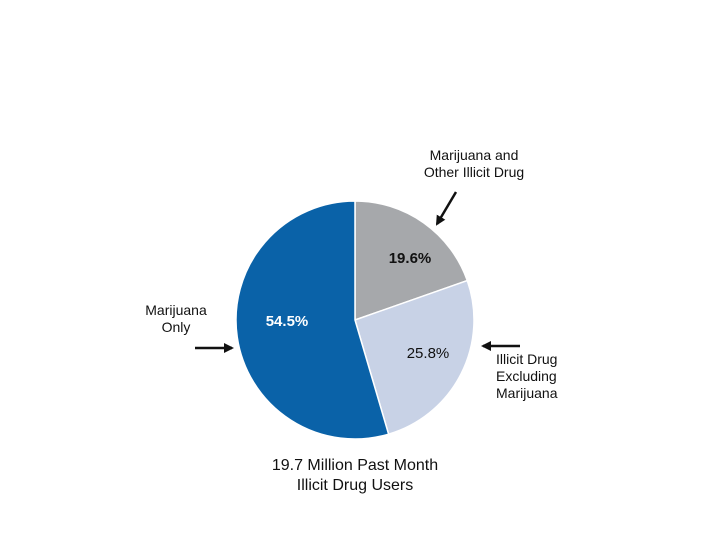 The height and width of the screenshot is (540, 720). I want to click on pie-slice-value-label: 54.5%, so click(287, 321).